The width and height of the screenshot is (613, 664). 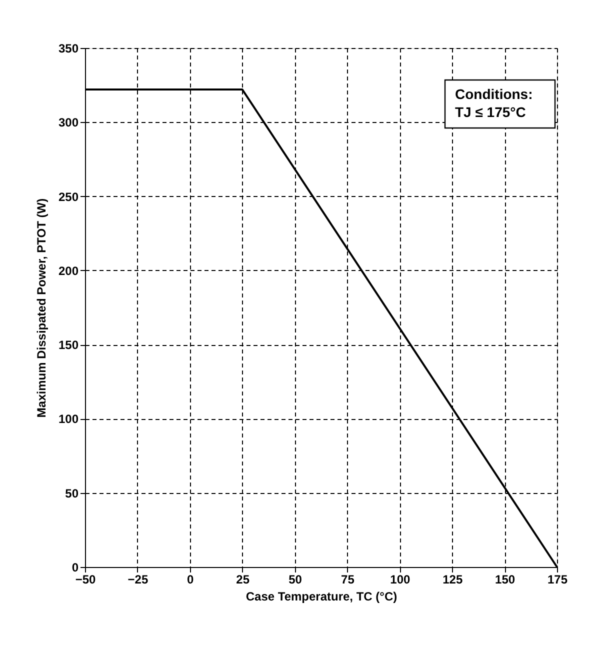 What do you see at coordinates (68, 49) in the screenshot?
I see `y-tick-label: 350` at bounding box center [68, 49].